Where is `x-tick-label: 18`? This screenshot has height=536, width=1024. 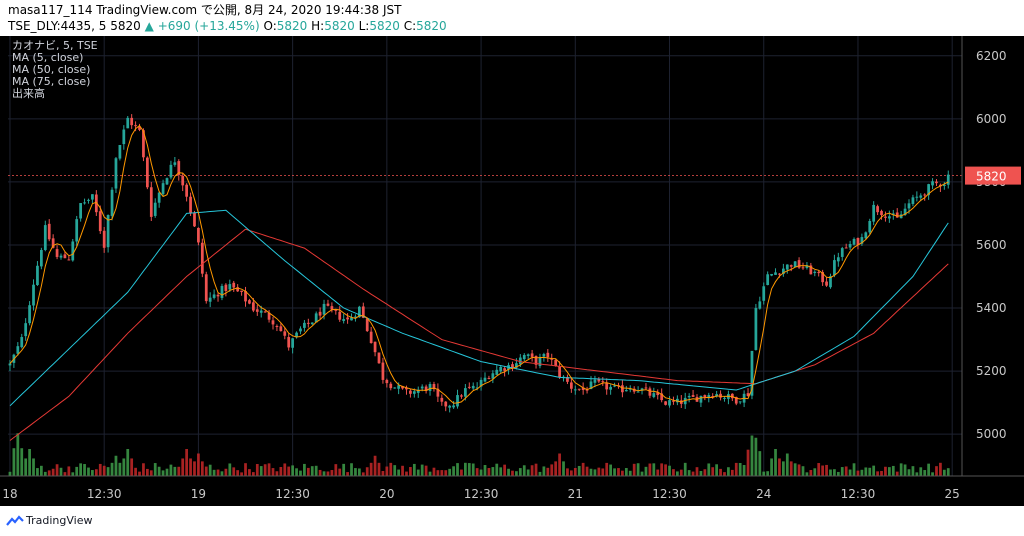
x-tick-label: 18 is located at coordinates (9, 494).